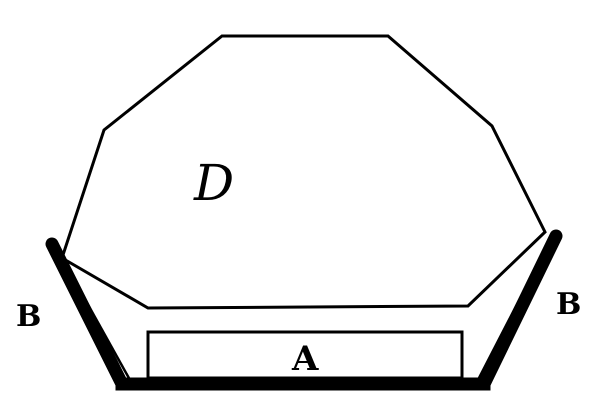 This screenshot has height=420, width=600. What do you see at coordinates (96, 319) in the screenshot?
I see `tray-left-inner-line` at bounding box center [96, 319].